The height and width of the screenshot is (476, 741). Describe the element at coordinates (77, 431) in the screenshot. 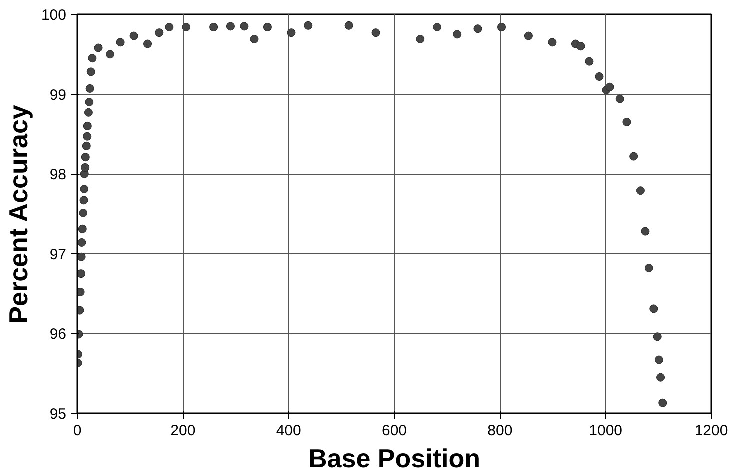

I see `x-tick-label: 0` at that location.